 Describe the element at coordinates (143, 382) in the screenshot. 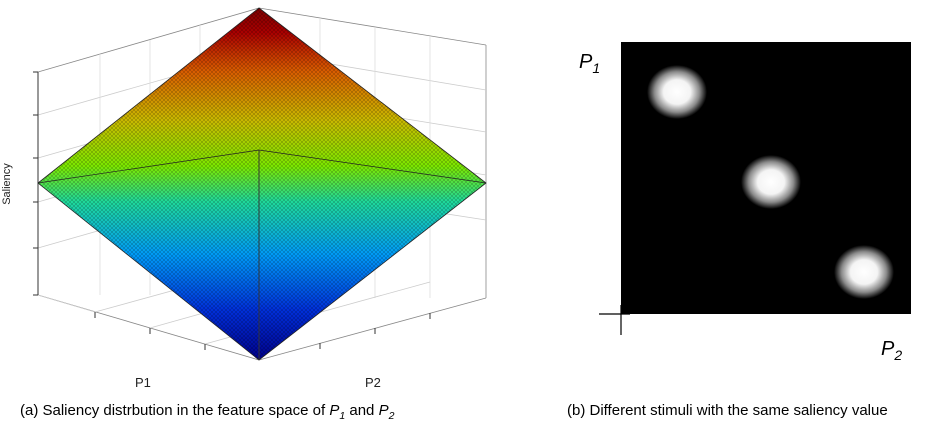

I see `x-axis-label-p1: P1` at that location.